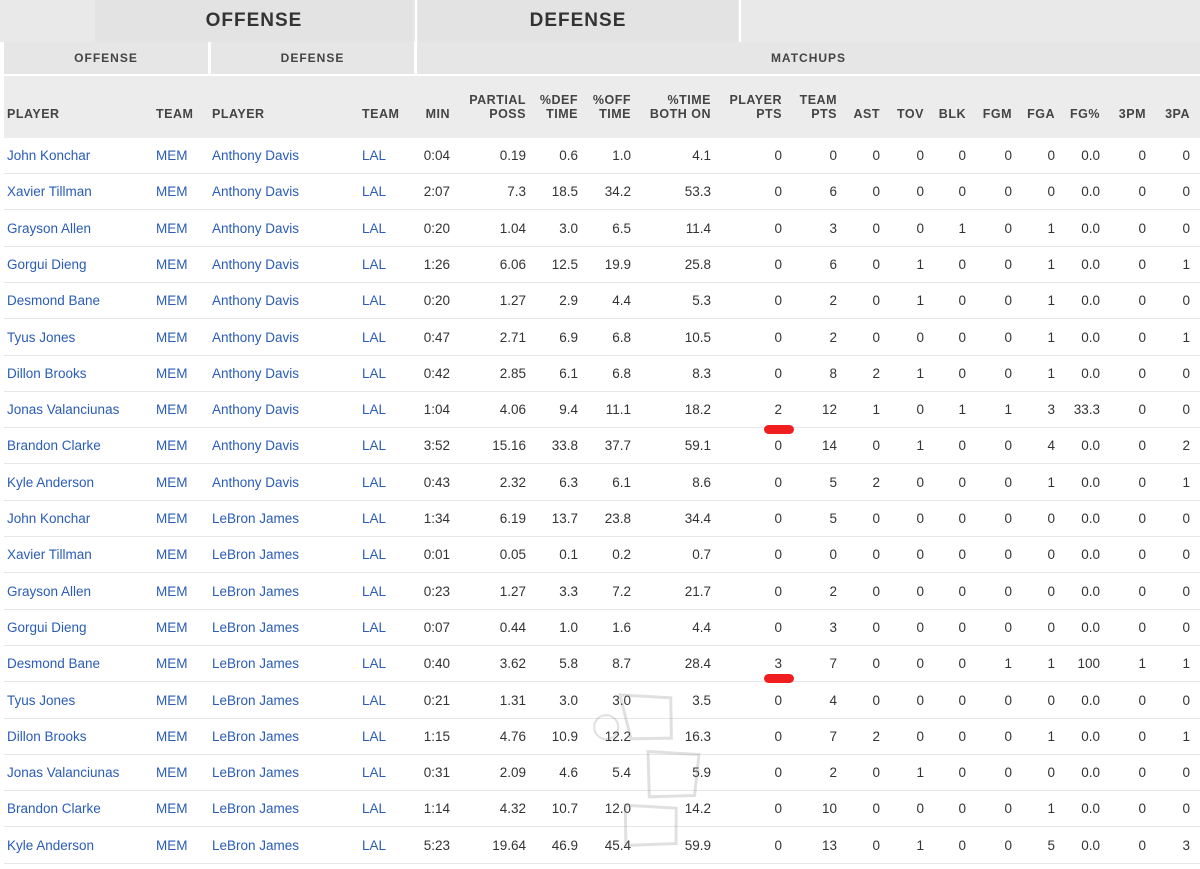 The width and height of the screenshot is (1200, 869). Describe the element at coordinates (818, 107) in the screenshot. I see `column-header-team-pts: TEAM PTS` at that location.